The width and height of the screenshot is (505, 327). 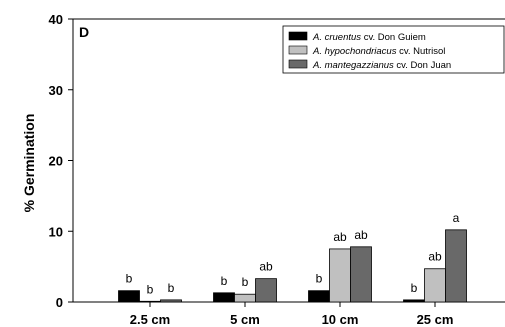 I want to click on panel-label: D, so click(x=84, y=32).